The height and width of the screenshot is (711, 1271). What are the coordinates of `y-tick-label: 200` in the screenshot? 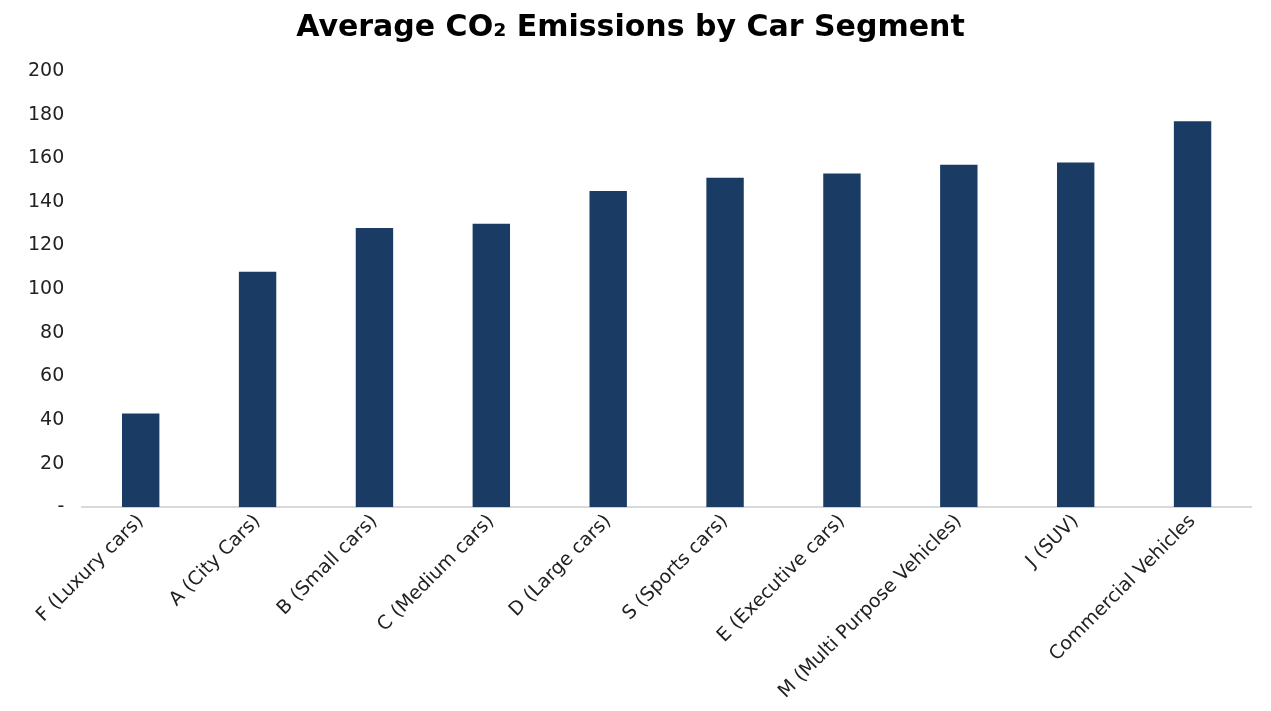 It's located at (46, 68).